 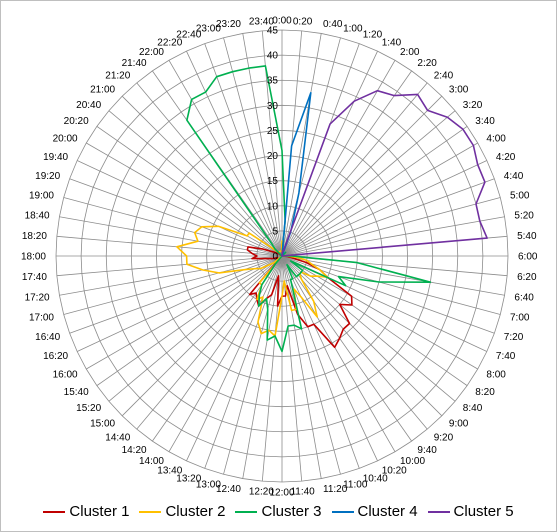 I want to click on category-label: 1:00, so click(x=353, y=29).